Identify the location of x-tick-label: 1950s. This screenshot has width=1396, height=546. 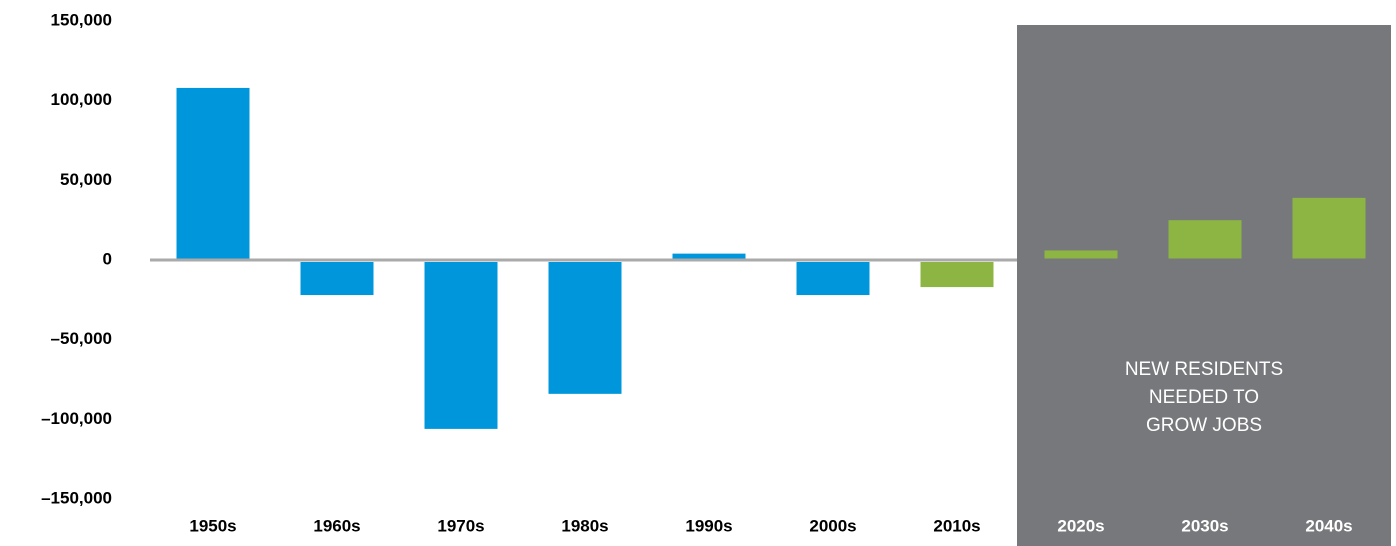
(212, 525).